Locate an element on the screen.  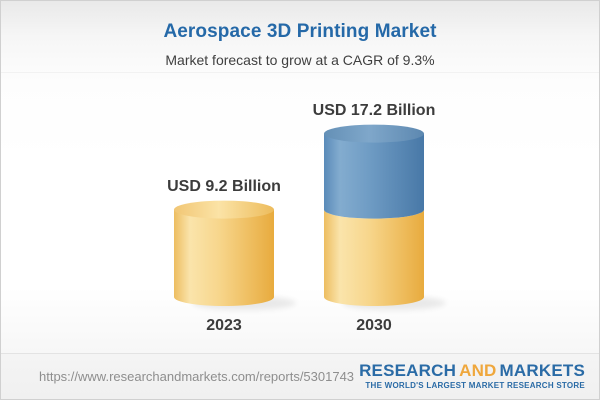
page-title: Aerospace 3D Printing Market is located at coordinates (300, 31).